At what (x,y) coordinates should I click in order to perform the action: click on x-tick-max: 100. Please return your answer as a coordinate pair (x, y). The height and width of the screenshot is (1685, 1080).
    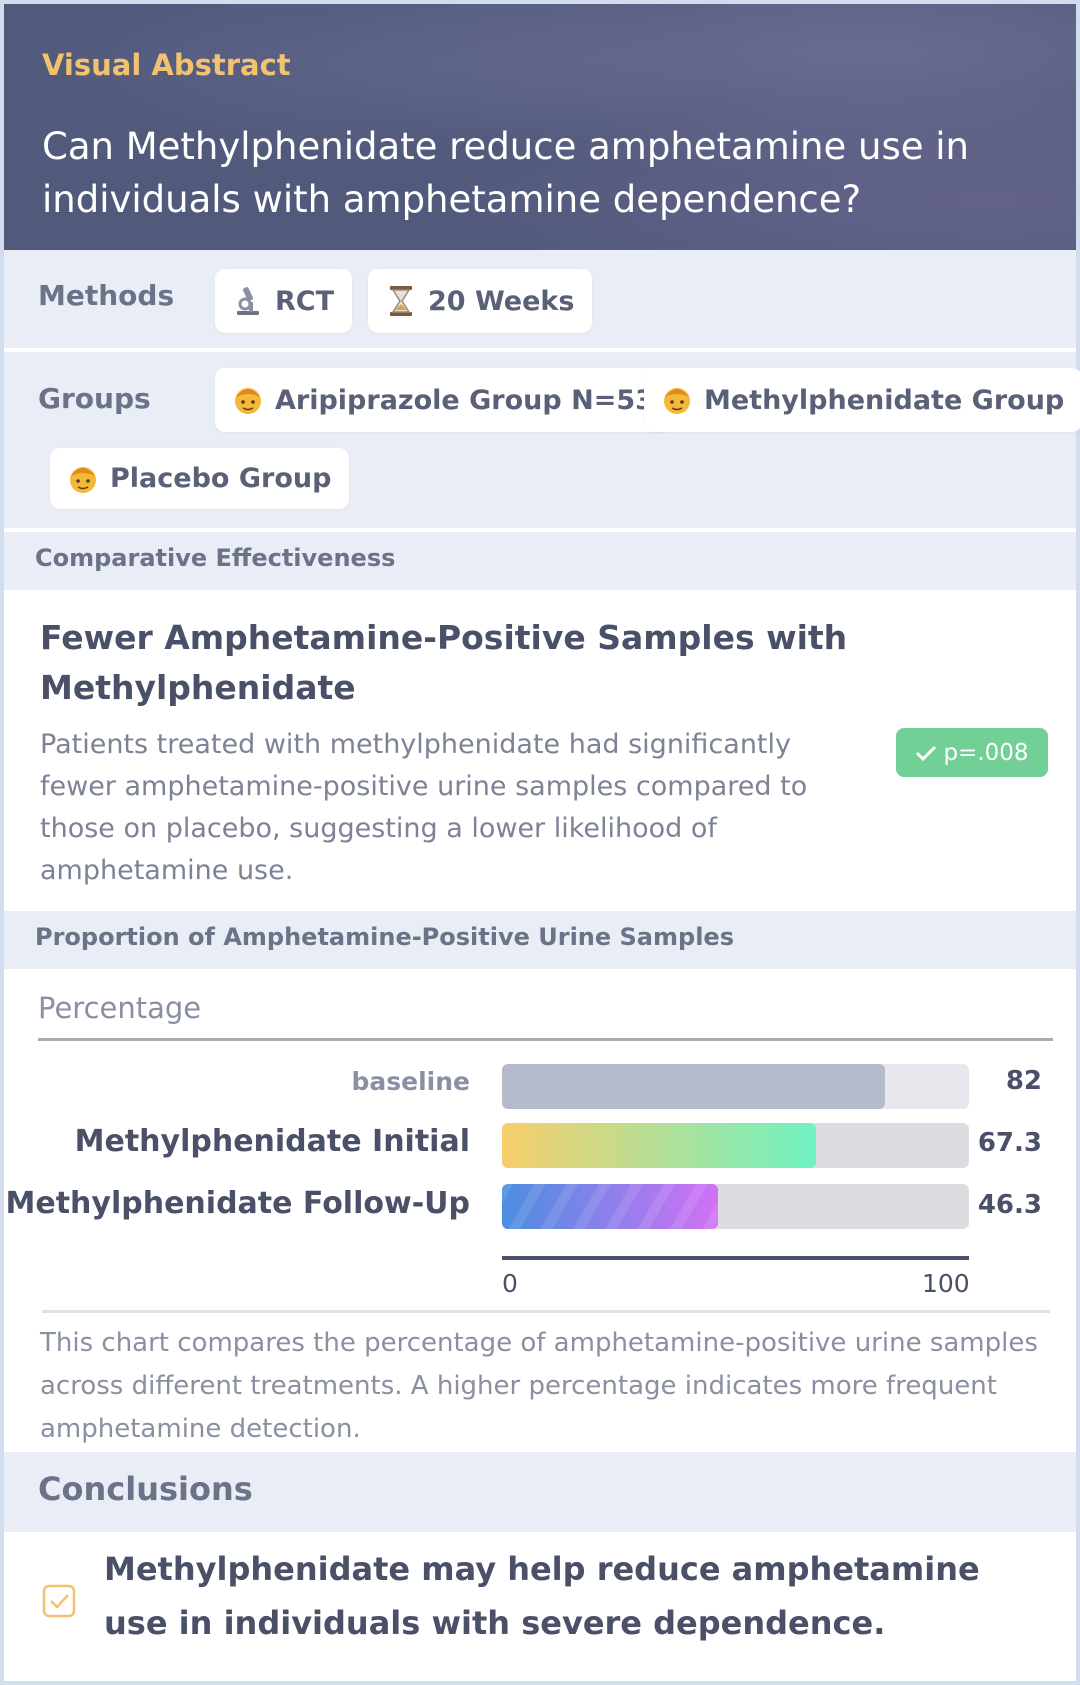
    Looking at the image, I should click on (946, 1283).